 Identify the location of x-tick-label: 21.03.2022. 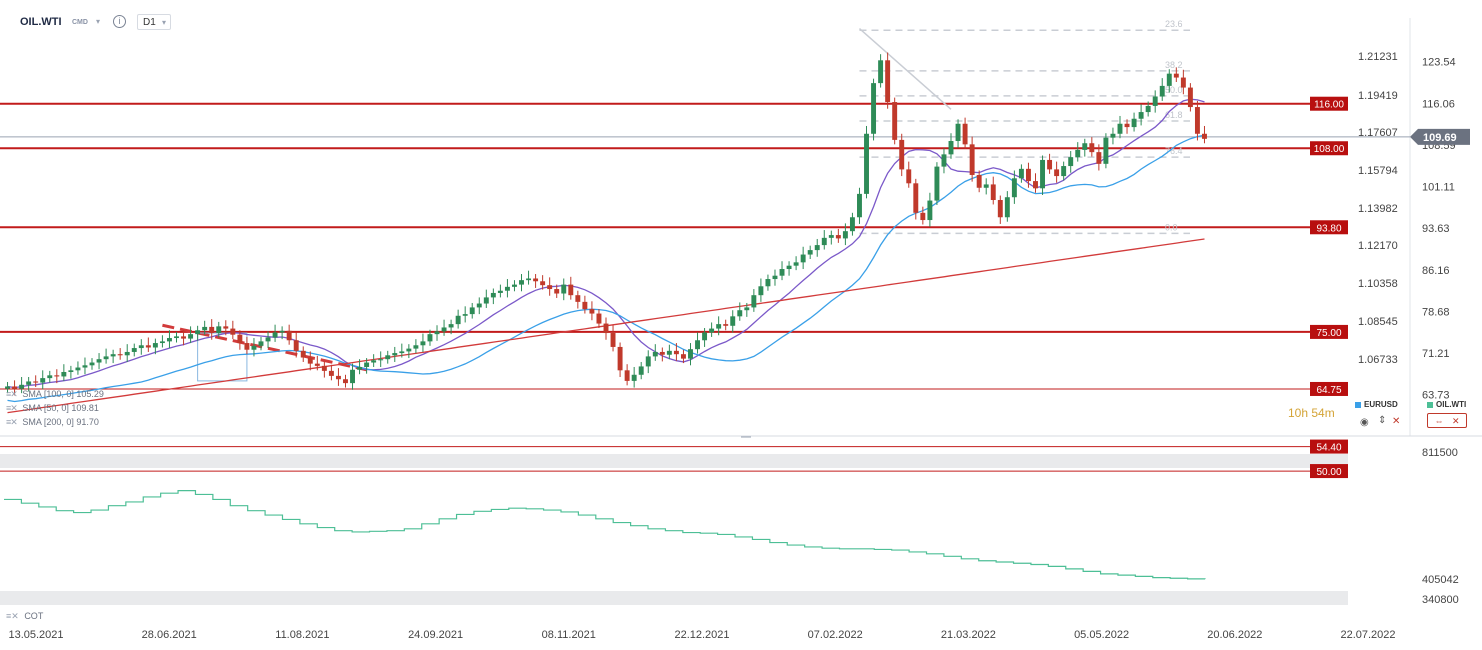
(968, 635).